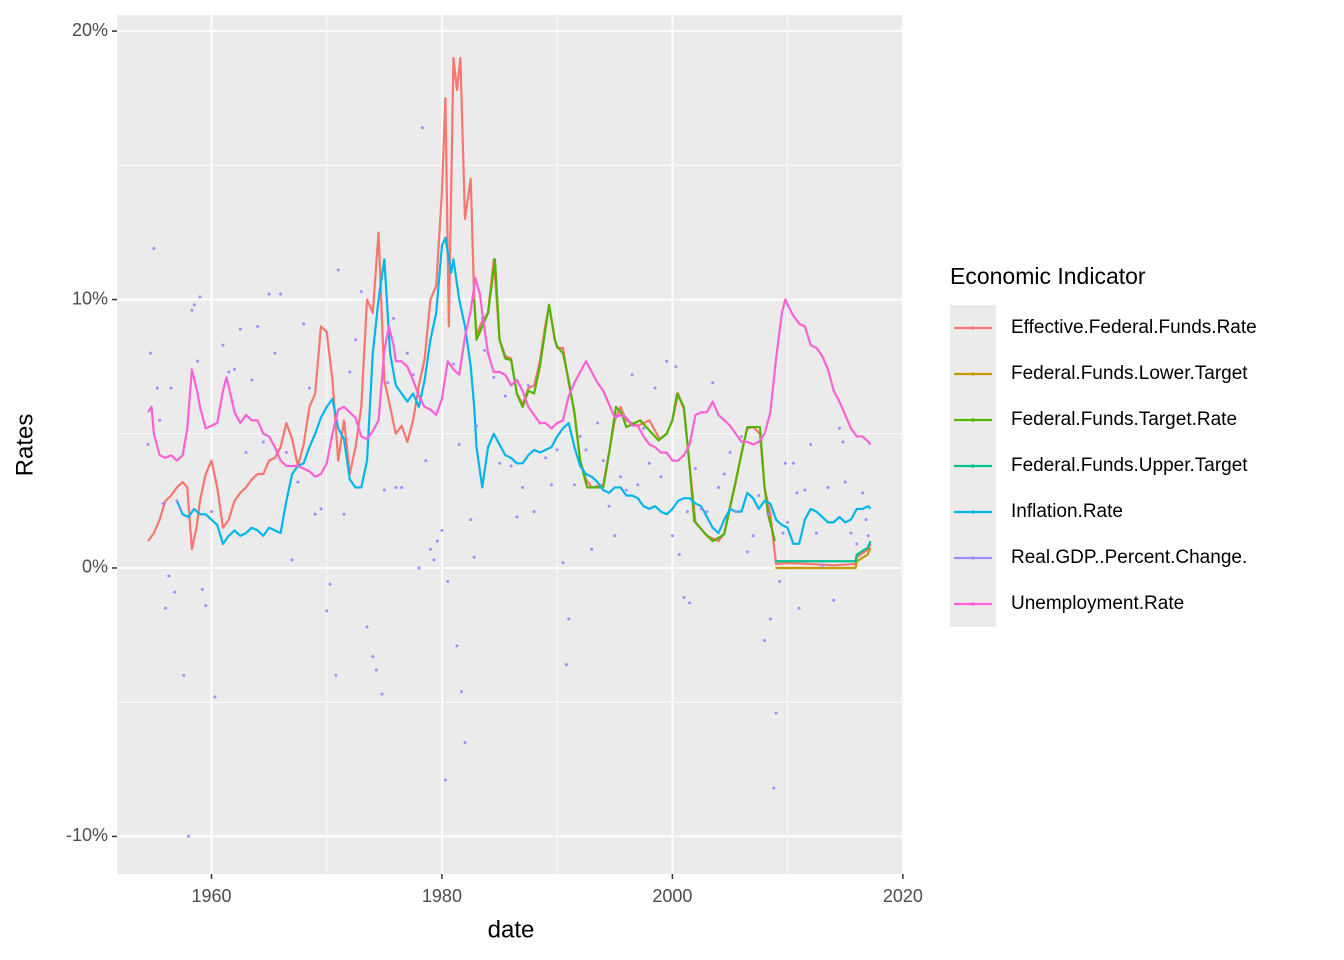 This screenshot has width=1344, height=960. I want to click on y-axis-title: Rates, so click(24, 445).